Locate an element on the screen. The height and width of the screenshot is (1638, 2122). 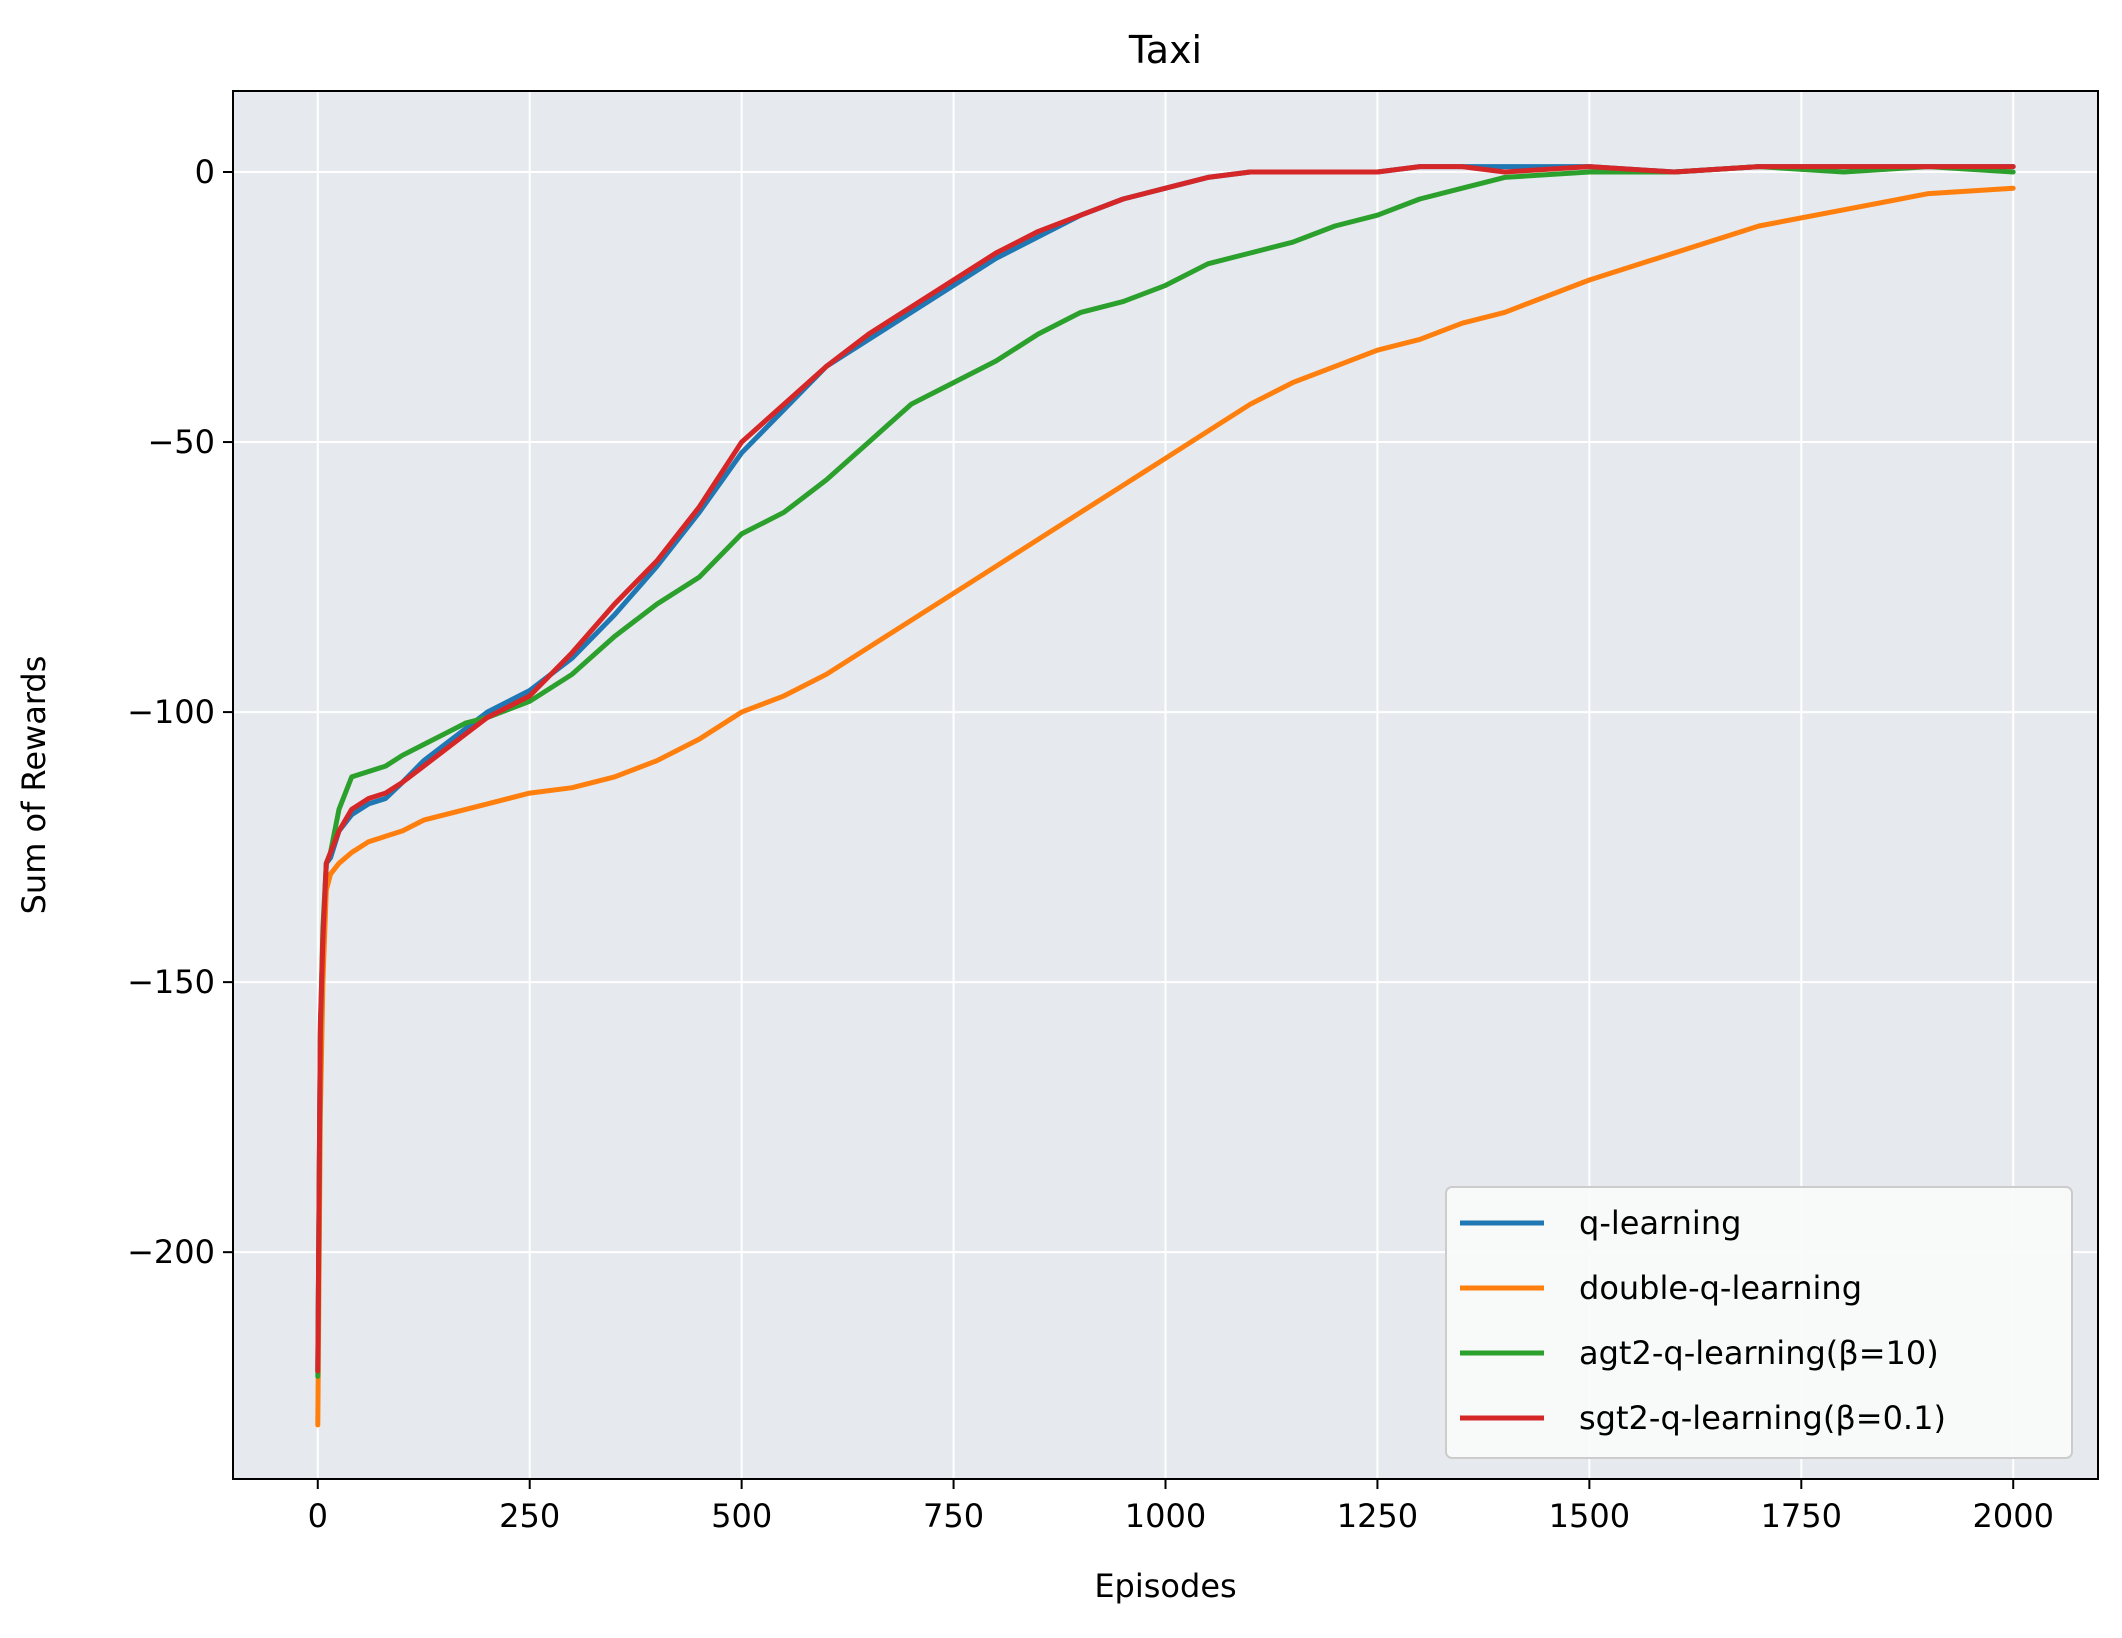
x-tick-label: 1750 is located at coordinates (1801, 1516).